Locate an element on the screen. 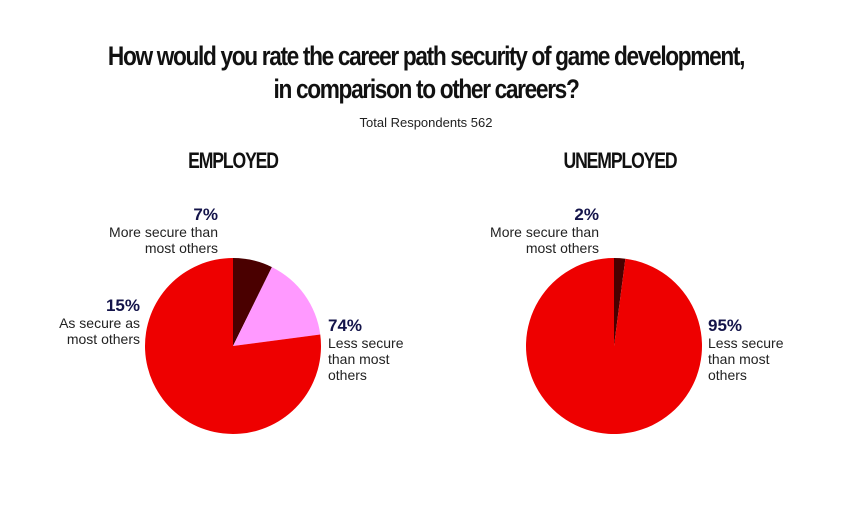 This screenshot has height=506, width=852. unemployed-pie-title: UNEMPLOYED is located at coordinates (620, 160).